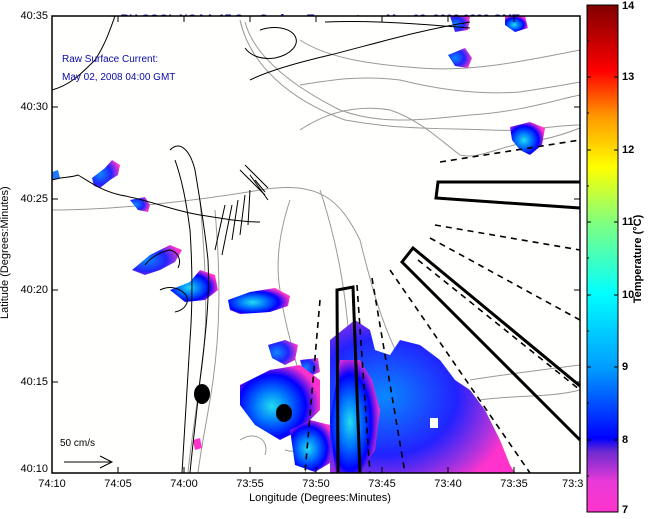 This screenshot has width=651, height=519. Describe the element at coordinates (382, 484) in the screenshot. I see `x-tick: 73:45` at that location.